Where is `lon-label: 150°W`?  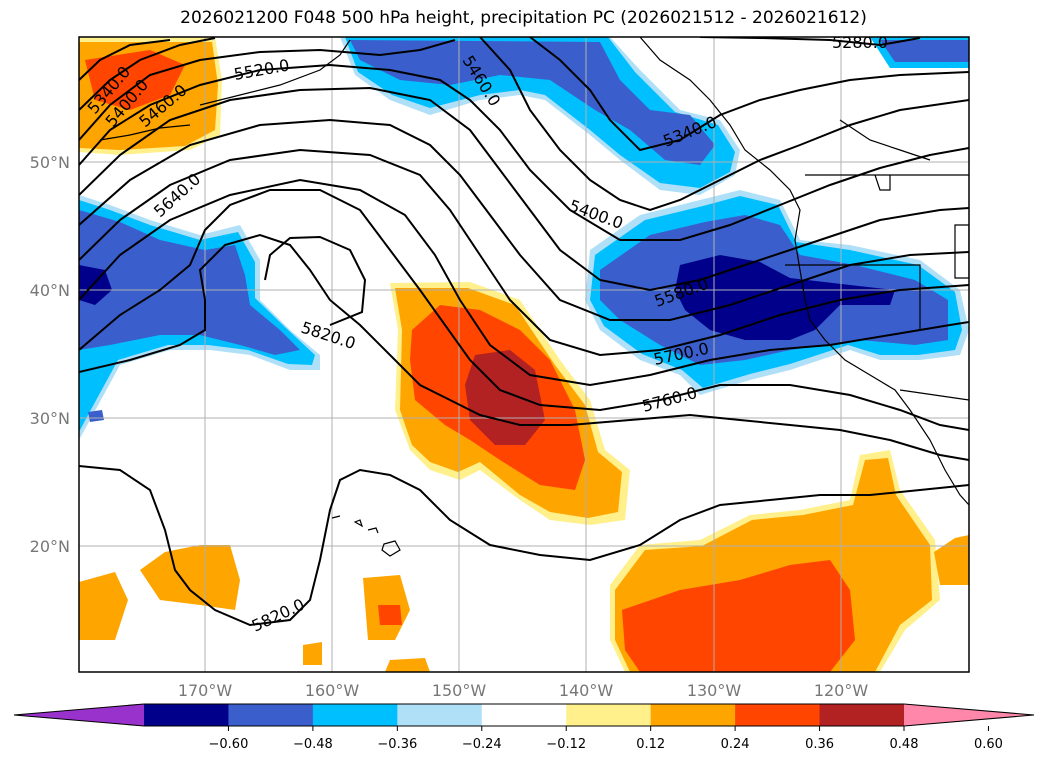
lon-label: 150°W is located at coordinates (459, 690).